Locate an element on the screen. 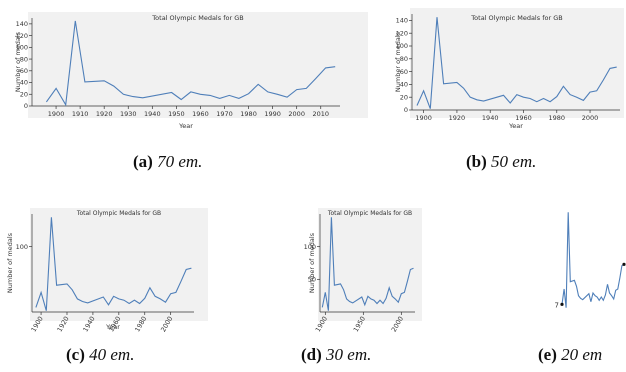 This screenshot has height=372, width=626. caption-e: (e) 20 em is located at coordinates (570, 355).